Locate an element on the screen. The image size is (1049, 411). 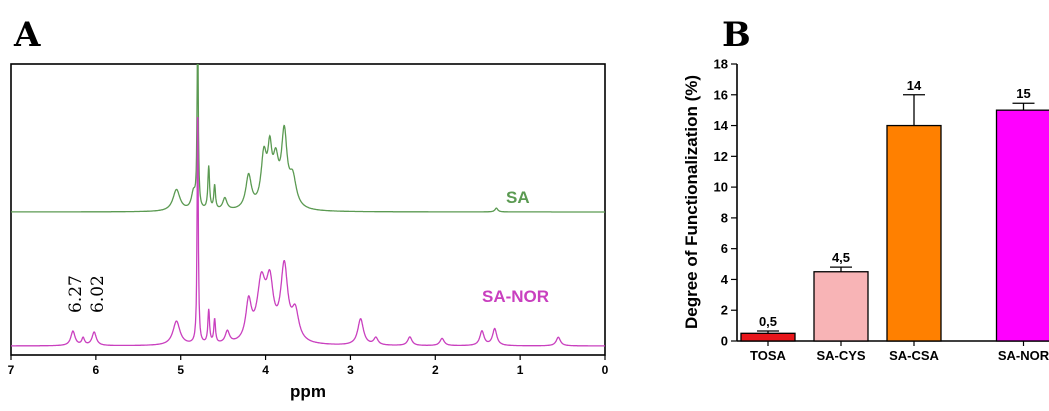
category-label-tosa: TOSA is located at coordinates (768, 355).